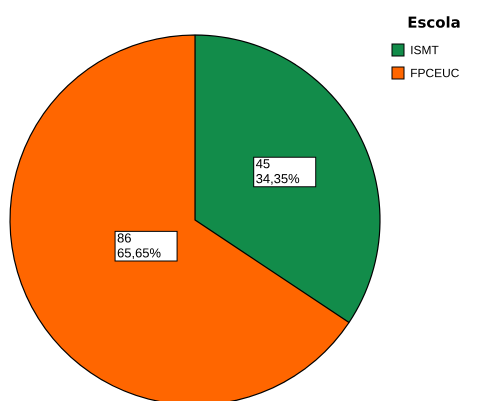 This screenshot has height=401, width=497. I want to click on data-label: 86 65,65%, so click(139, 246).